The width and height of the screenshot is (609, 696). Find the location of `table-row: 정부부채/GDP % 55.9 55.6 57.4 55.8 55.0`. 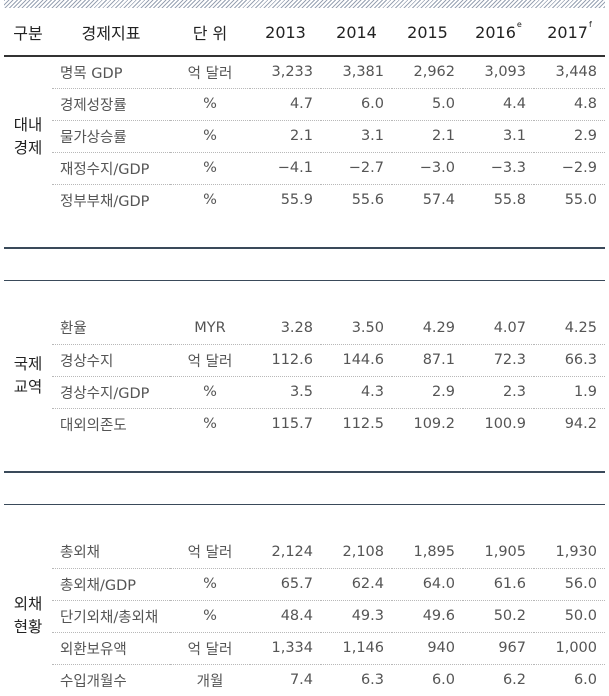

table-row: 정부부채/GDP % 55.9 55.6 57.4 55.8 55.0 is located at coordinates (304, 200).